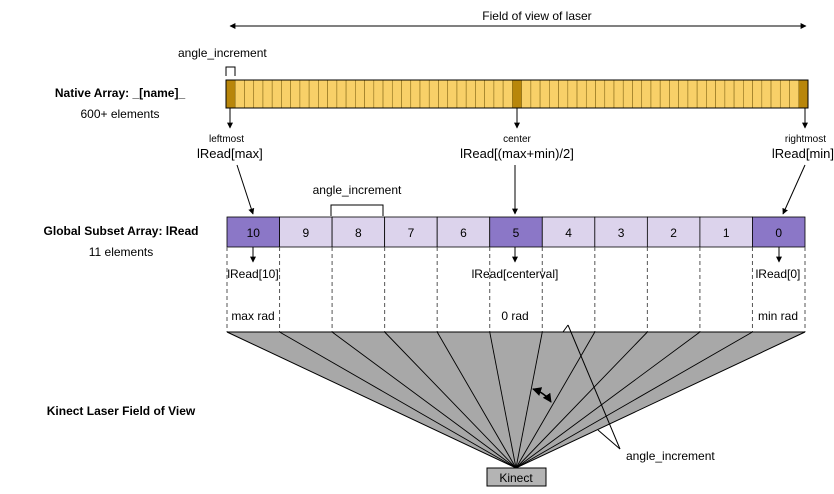 The width and height of the screenshot is (834, 494). What do you see at coordinates (536, 16) in the screenshot?
I see `fov-laser-label: Field of view of laser` at bounding box center [536, 16].